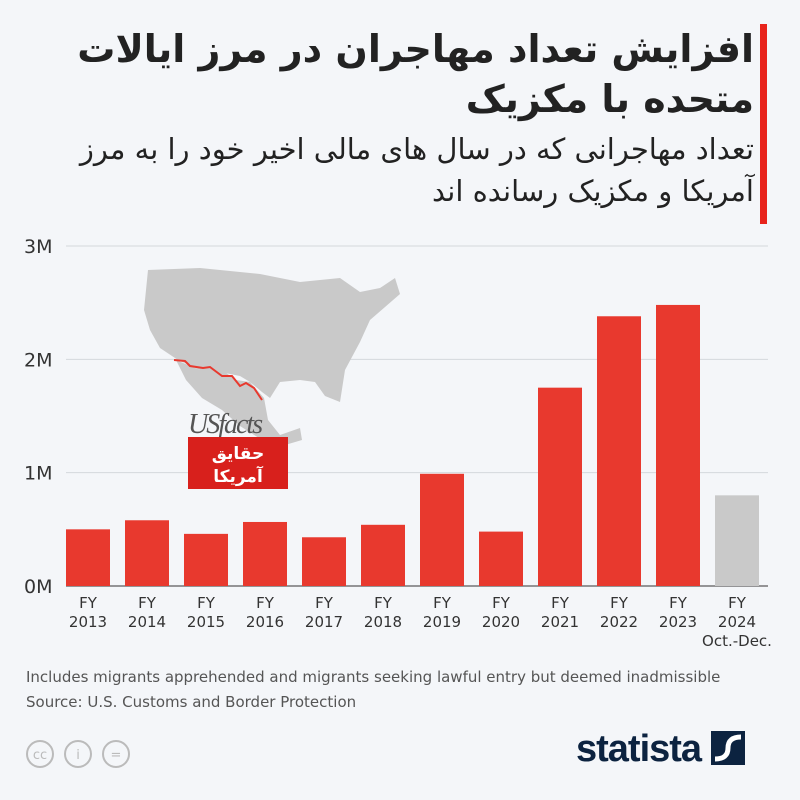 The width and height of the screenshot is (800, 800). What do you see at coordinates (383, 622) in the screenshot?
I see `x-tick-label: 2018` at bounding box center [383, 622].